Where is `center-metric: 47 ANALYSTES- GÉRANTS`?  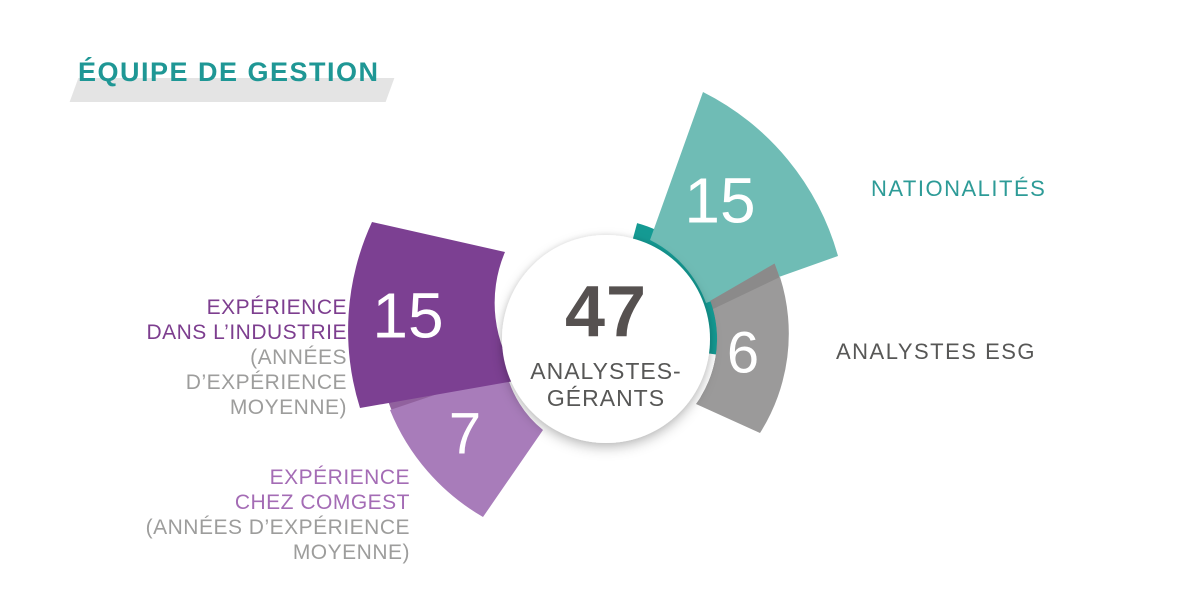
center-metric: 47 ANALYSTES- GÉRANTS is located at coordinates (606, 339).